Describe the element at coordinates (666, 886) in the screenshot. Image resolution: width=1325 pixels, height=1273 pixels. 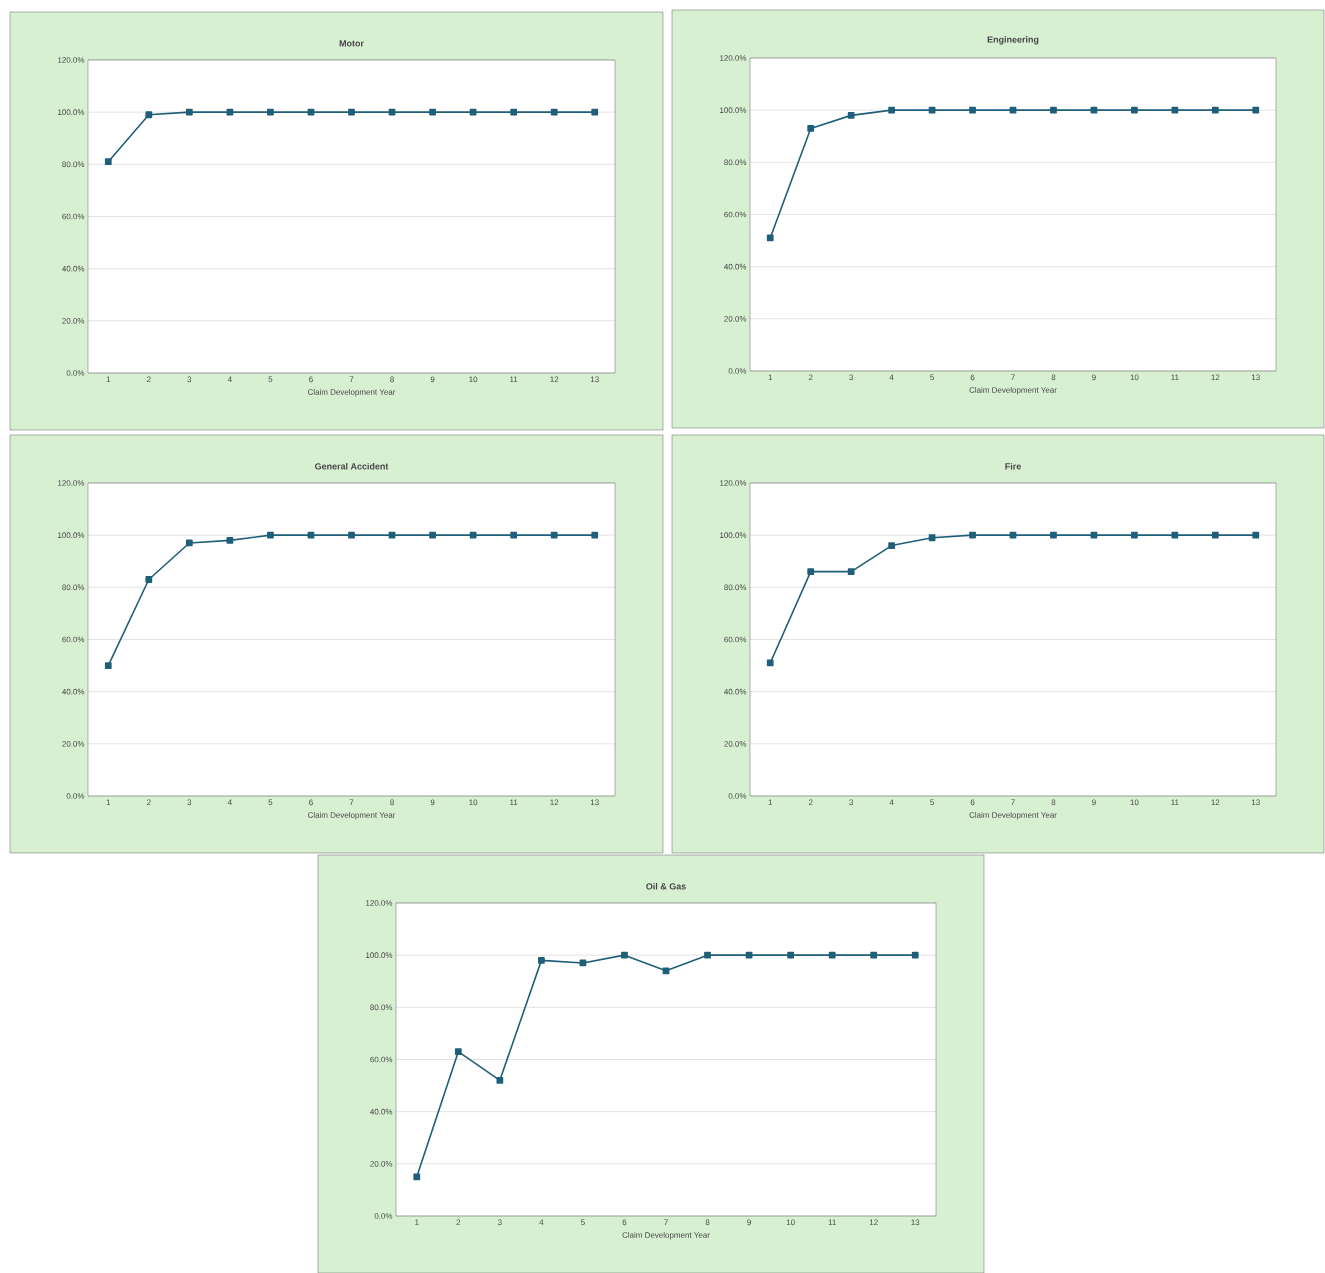
I see `chart-title: Oil & Gas` at that location.